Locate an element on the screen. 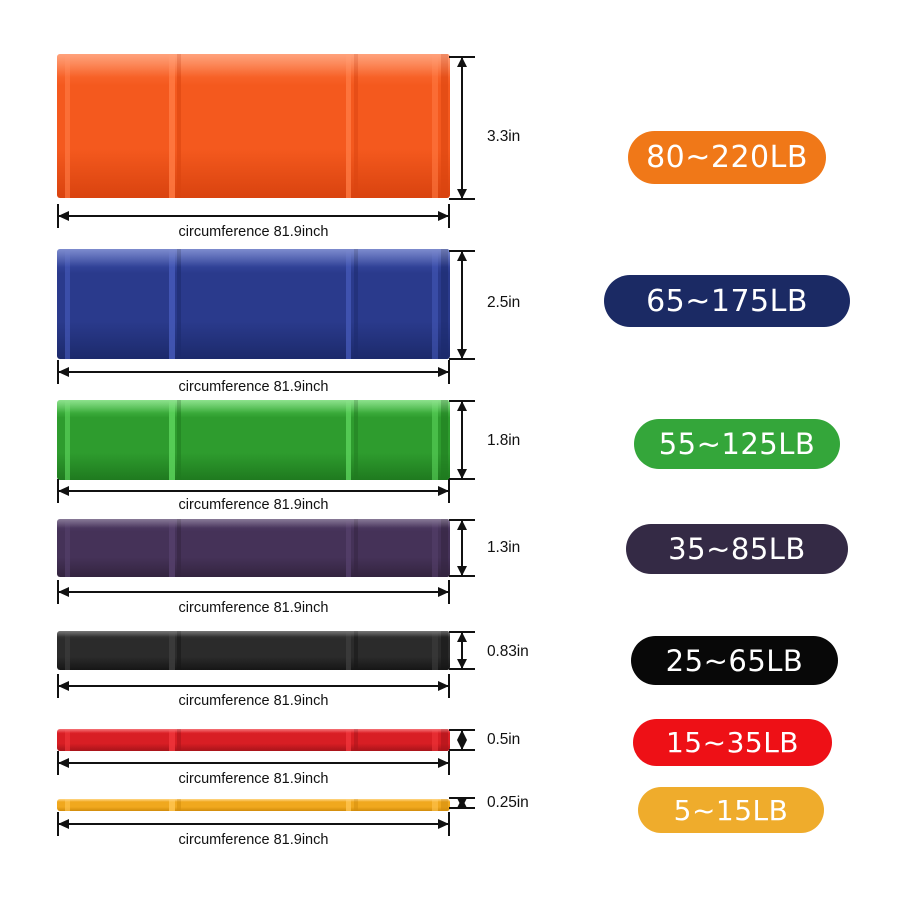 The image size is (900, 900). band-purple is located at coordinates (253, 548).